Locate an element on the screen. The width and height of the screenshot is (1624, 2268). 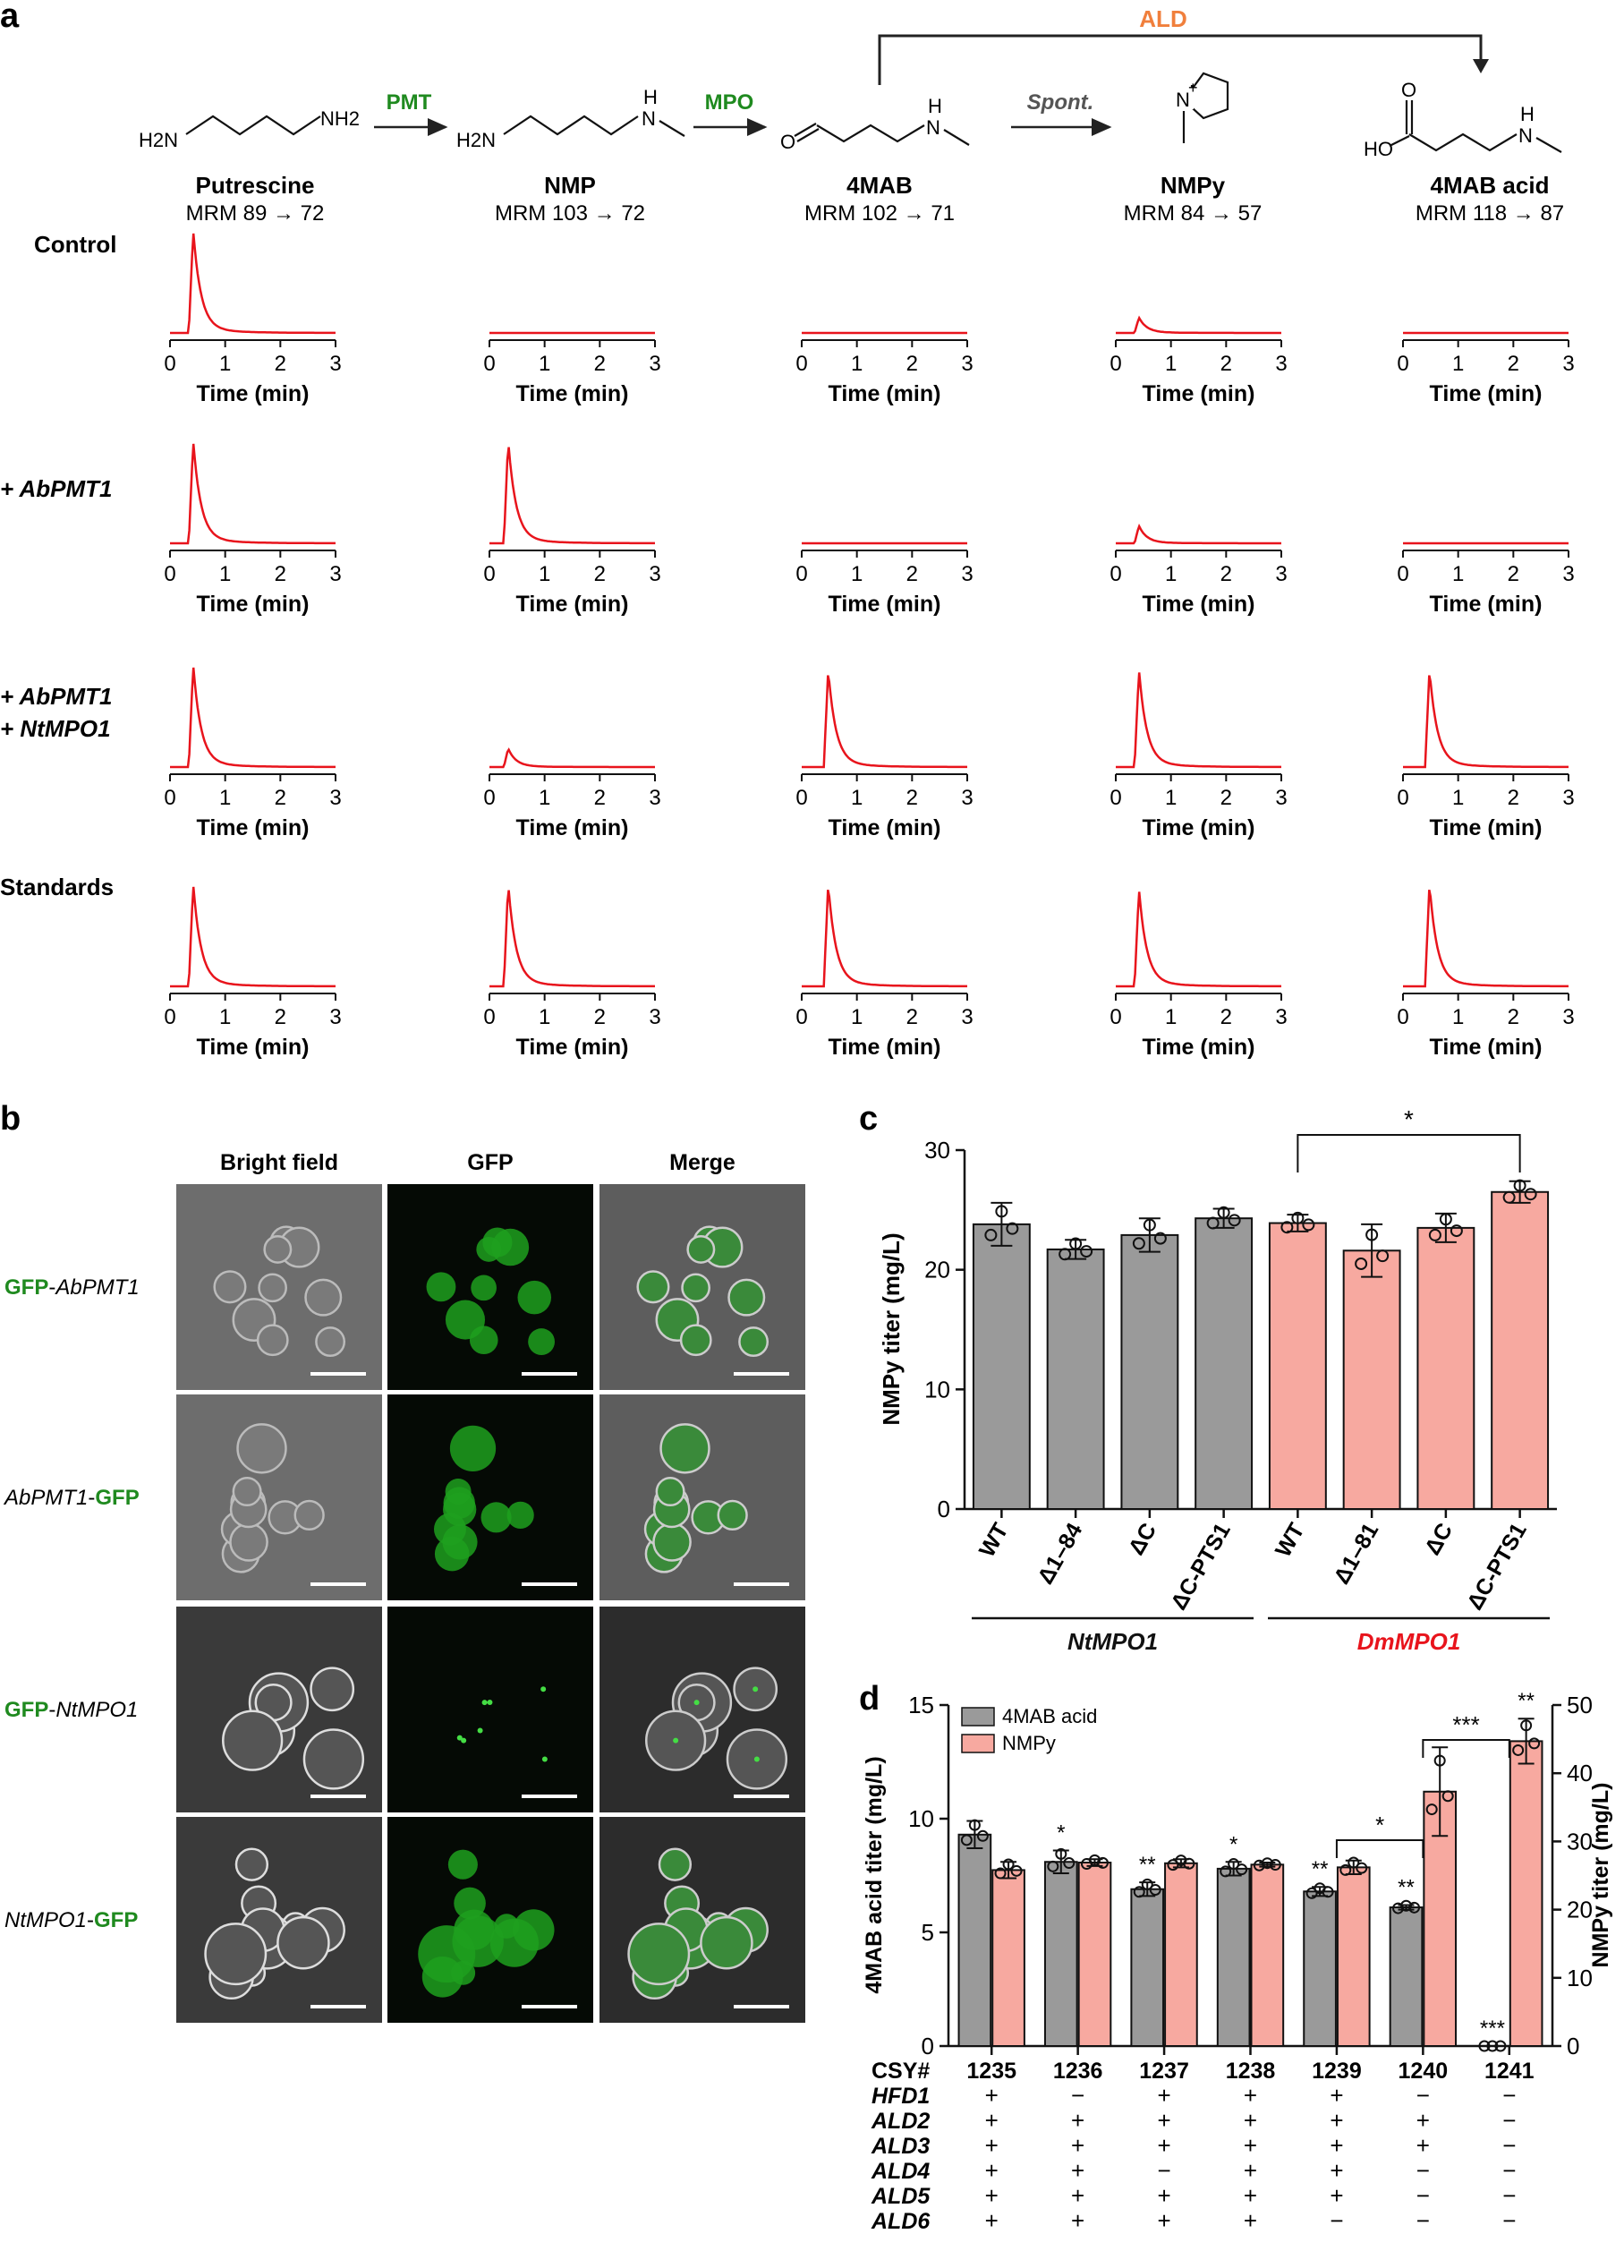
panel-letter-c: c is located at coordinates (868, 1119).